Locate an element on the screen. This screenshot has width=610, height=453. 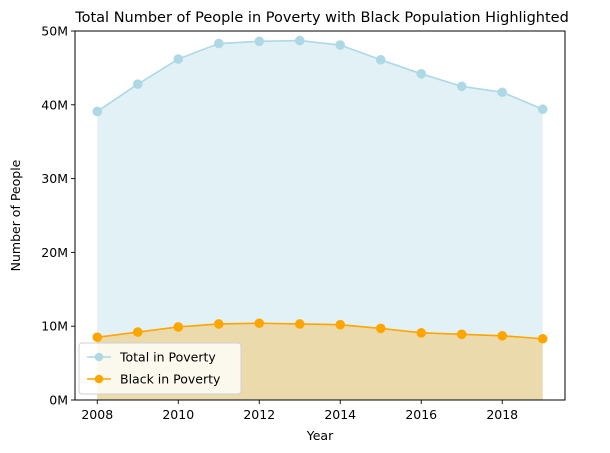
y-tick-label: 10M is located at coordinates (54, 326).